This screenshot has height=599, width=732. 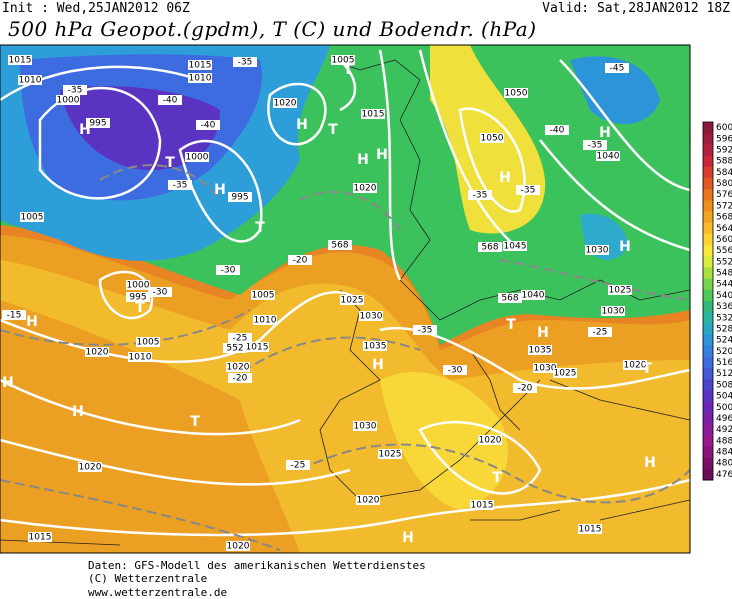 I want to click on legend-label: 564, so click(x=724, y=229).